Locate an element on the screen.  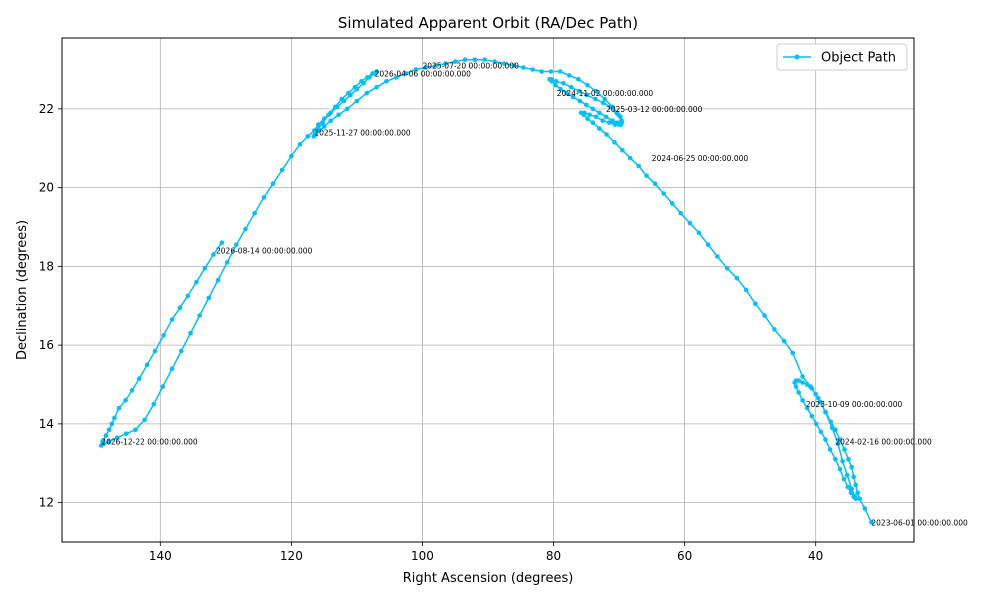
x-tick-label: 60 is located at coordinates (684, 556).